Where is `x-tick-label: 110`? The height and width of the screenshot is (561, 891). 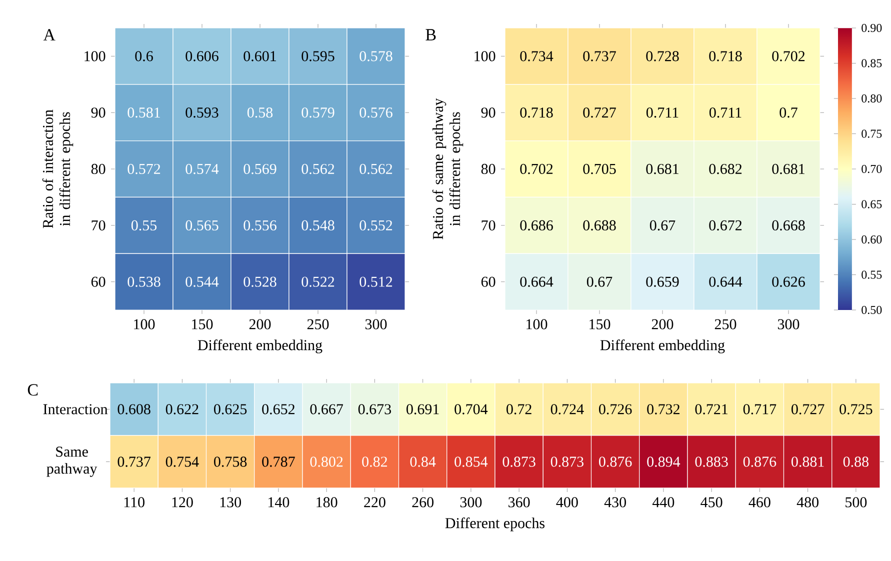
x-tick-label: 110 is located at coordinates (134, 502).